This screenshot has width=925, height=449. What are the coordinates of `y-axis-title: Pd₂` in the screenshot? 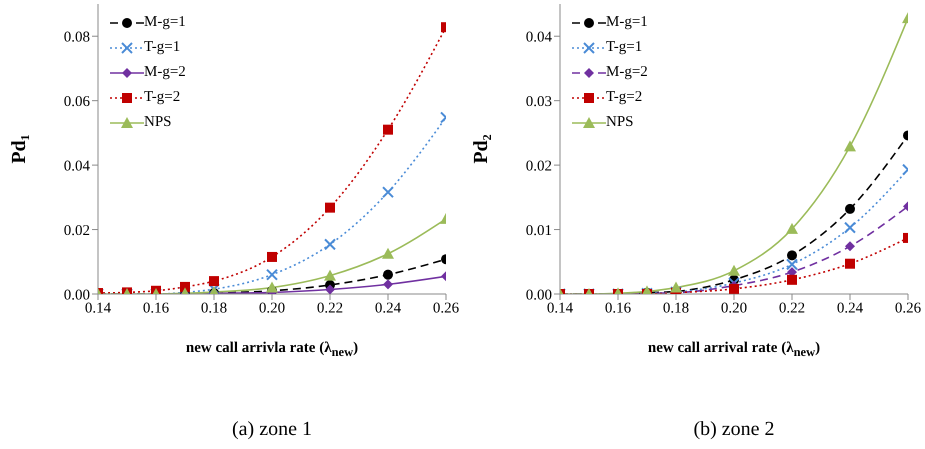 It's located at (481, 149).